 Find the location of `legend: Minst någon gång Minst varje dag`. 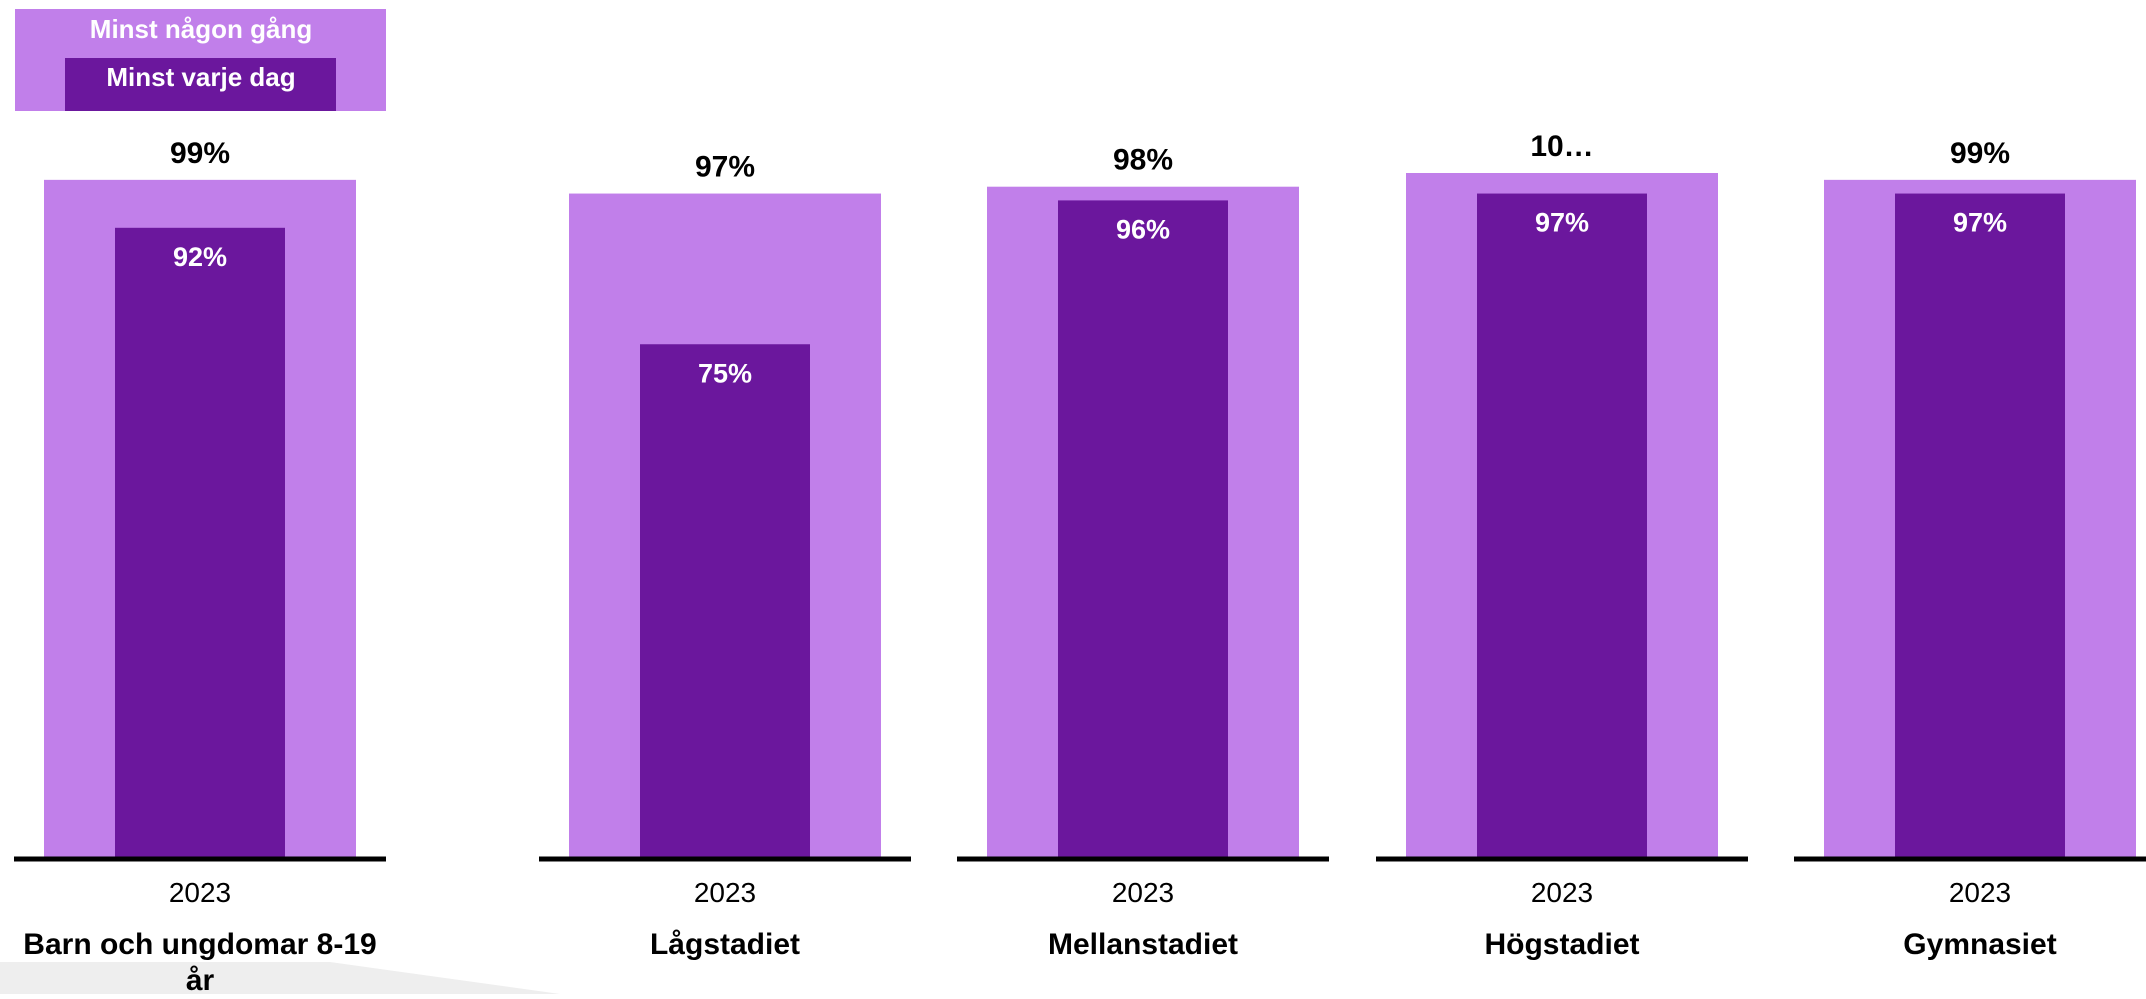

legend: Minst någon gång Minst varje dag is located at coordinates (200, 60).